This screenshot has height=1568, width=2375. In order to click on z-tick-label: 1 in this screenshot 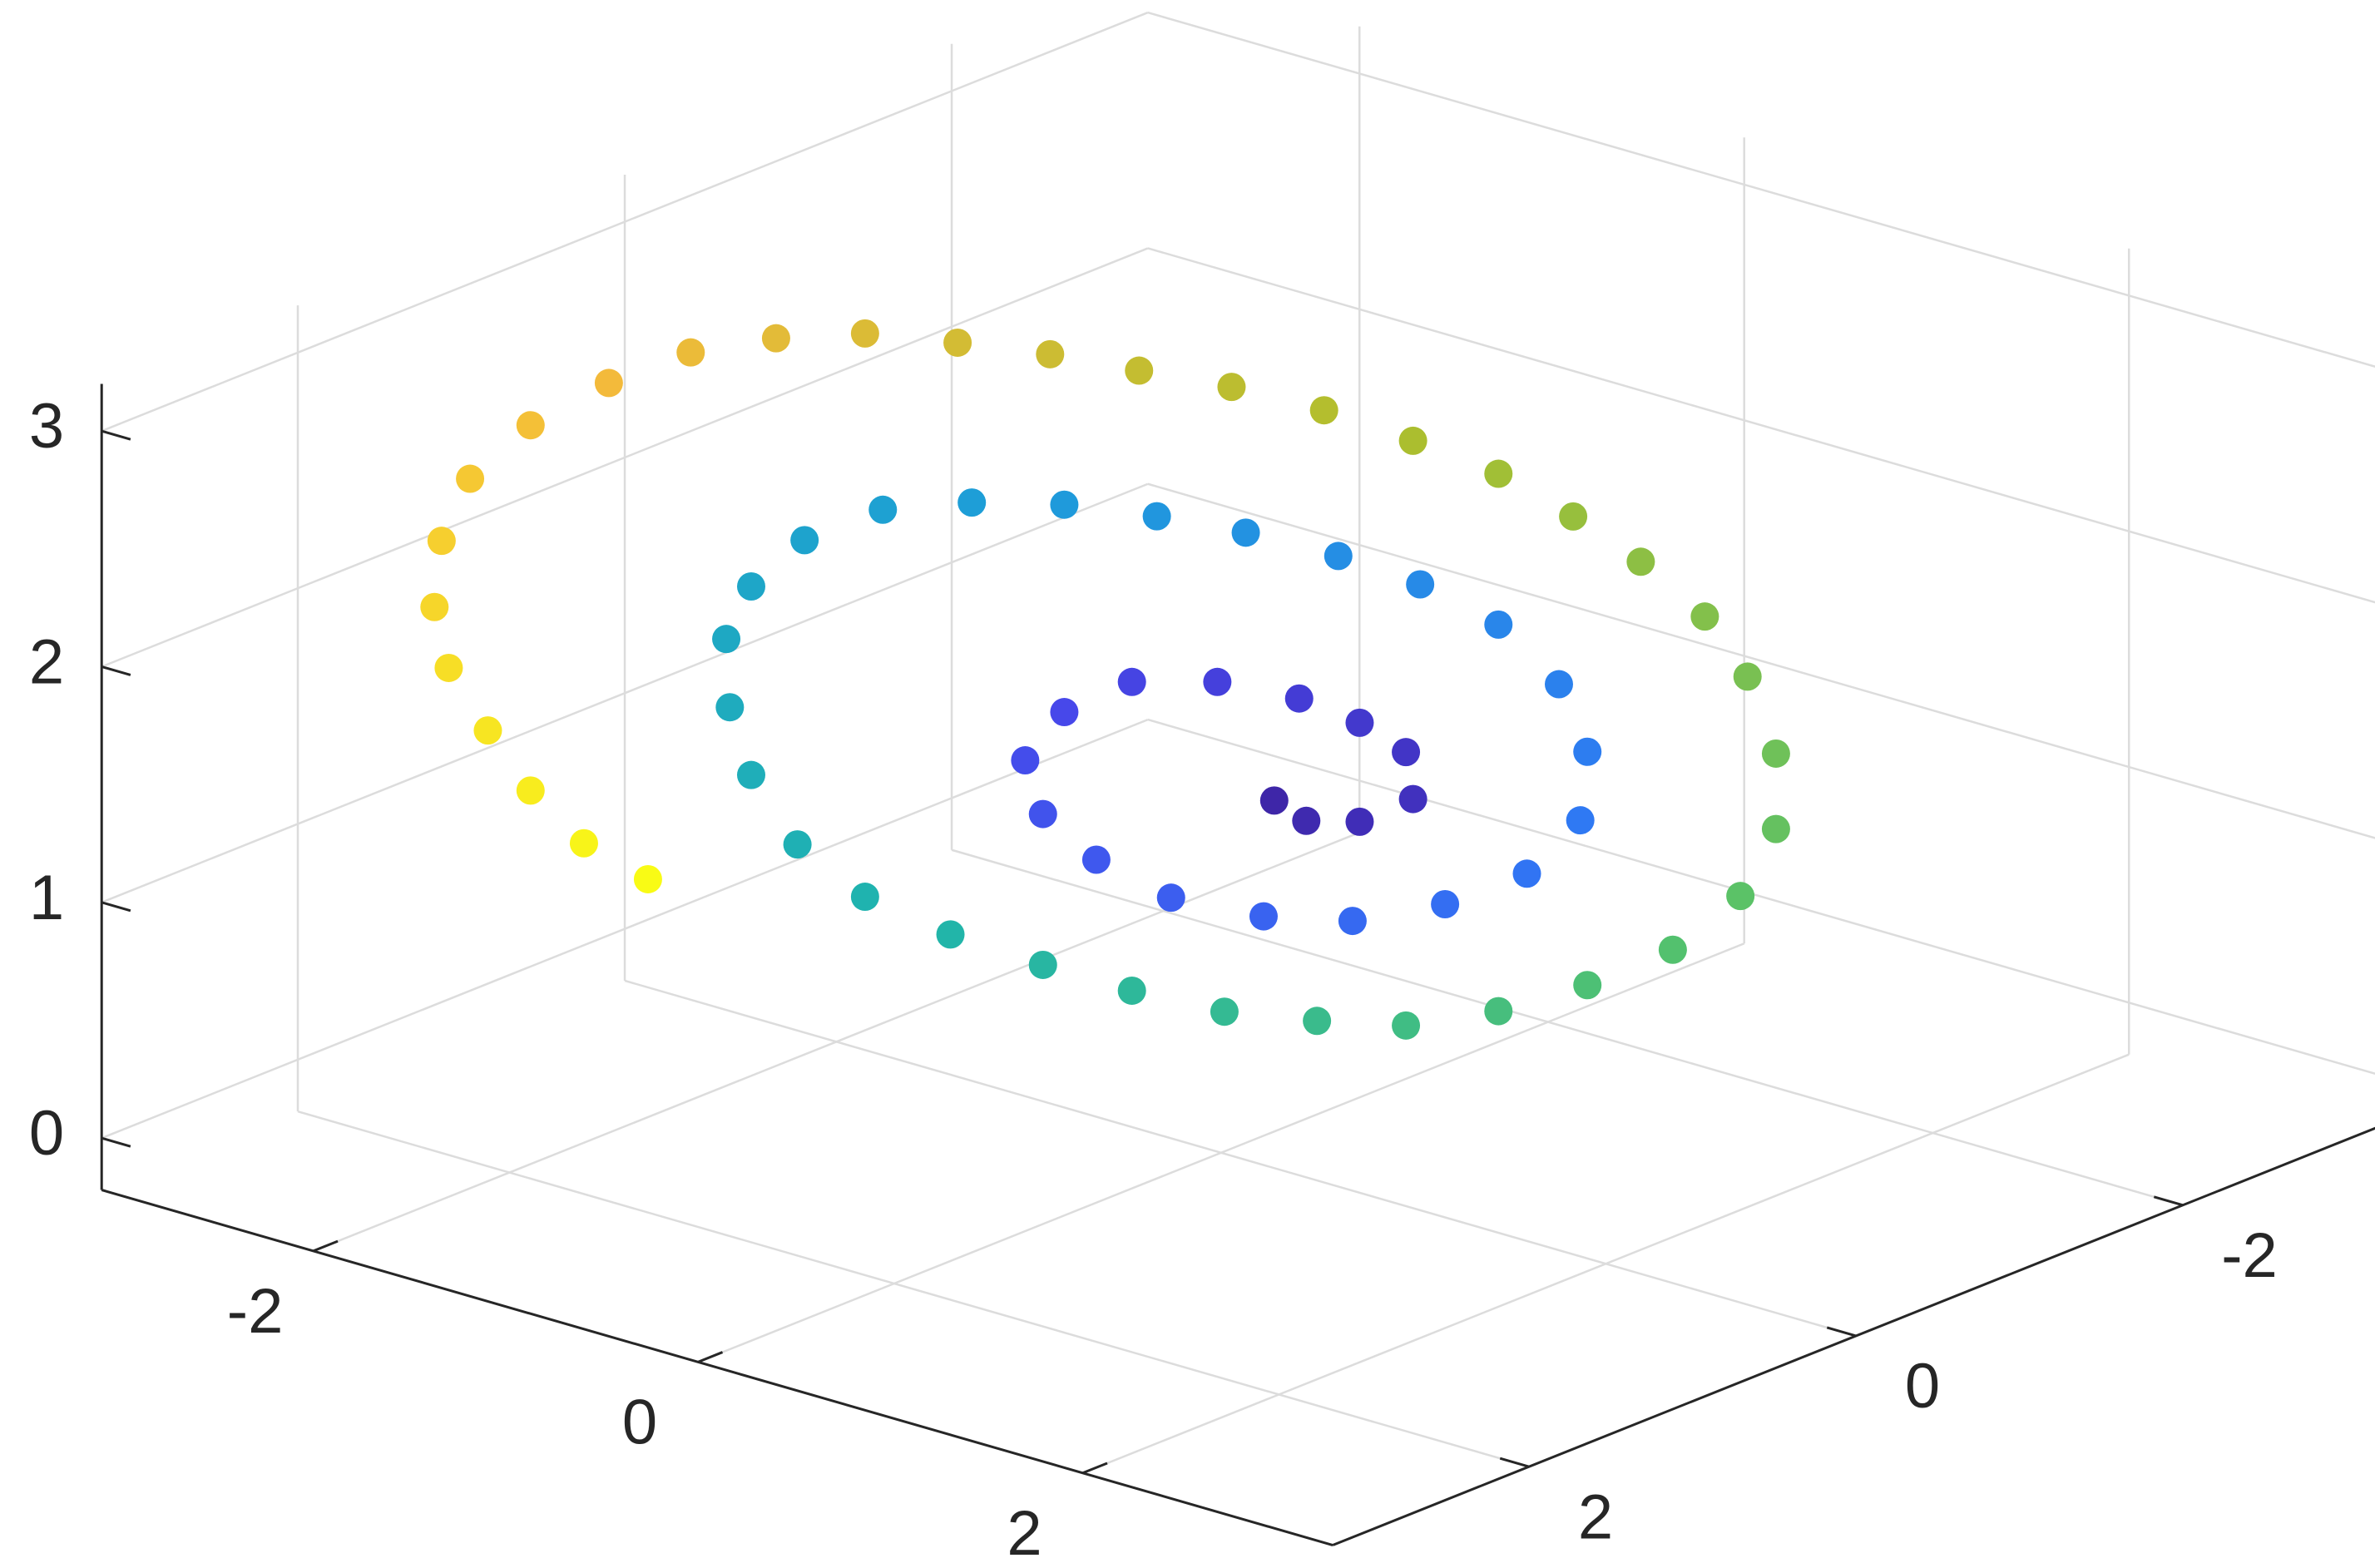, I will do `click(46, 898)`.